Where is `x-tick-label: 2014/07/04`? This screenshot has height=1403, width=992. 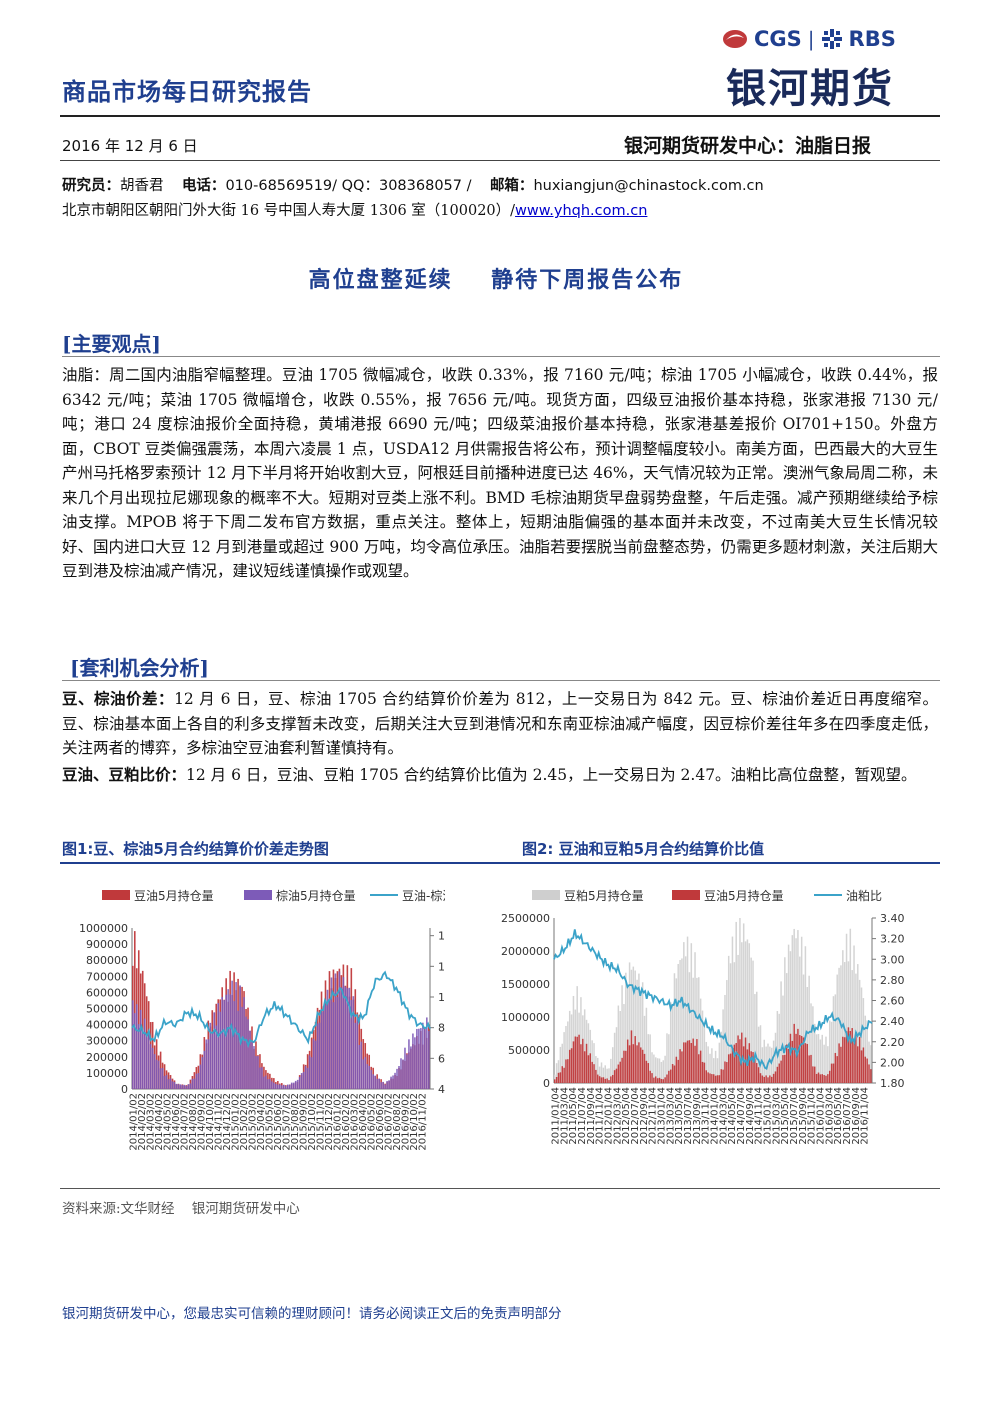
x-tick-label: 2014/07/04 is located at coordinates (741, 1116).